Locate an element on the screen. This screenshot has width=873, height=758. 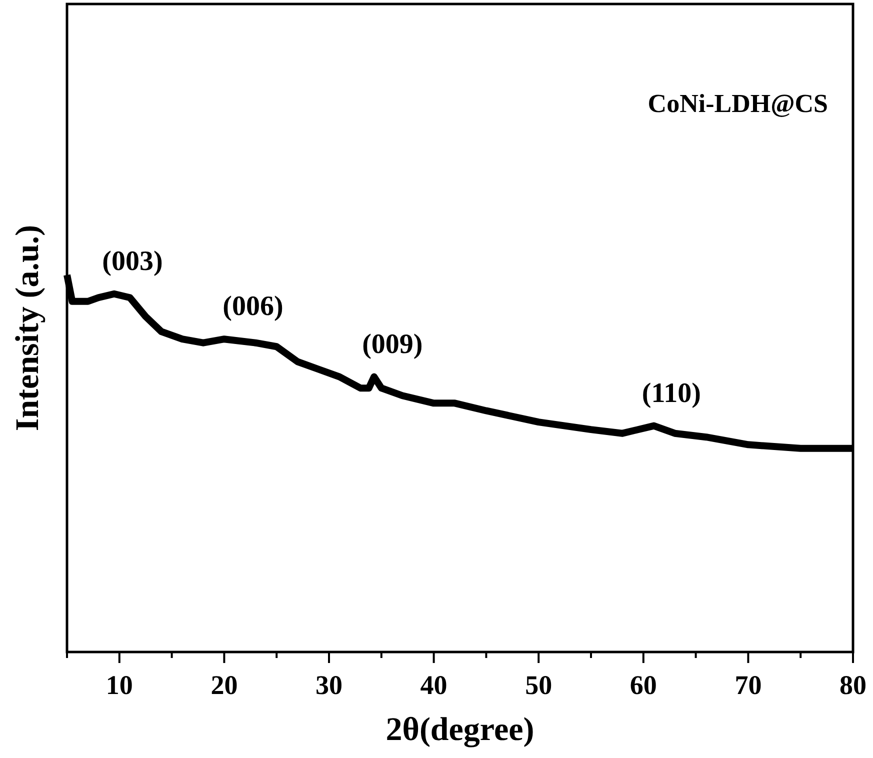
x-tick-label: 40 is located at coordinates (434, 685).